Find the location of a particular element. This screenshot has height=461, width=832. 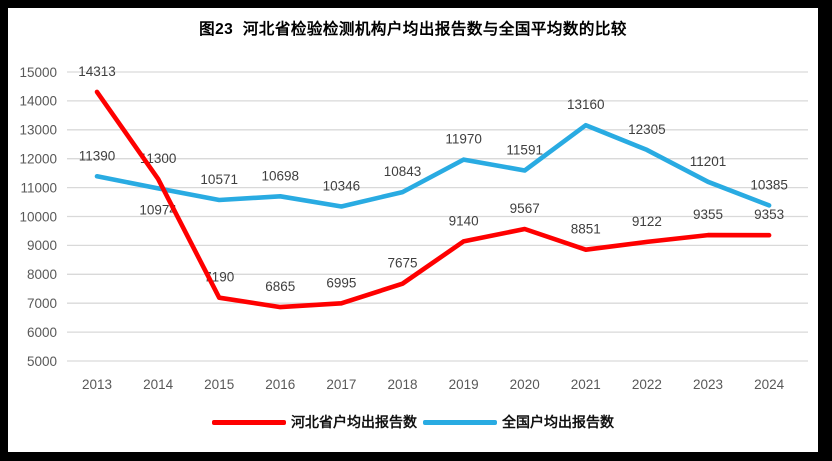

data-label-hebei: 6865 is located at coordinates (280, 286).